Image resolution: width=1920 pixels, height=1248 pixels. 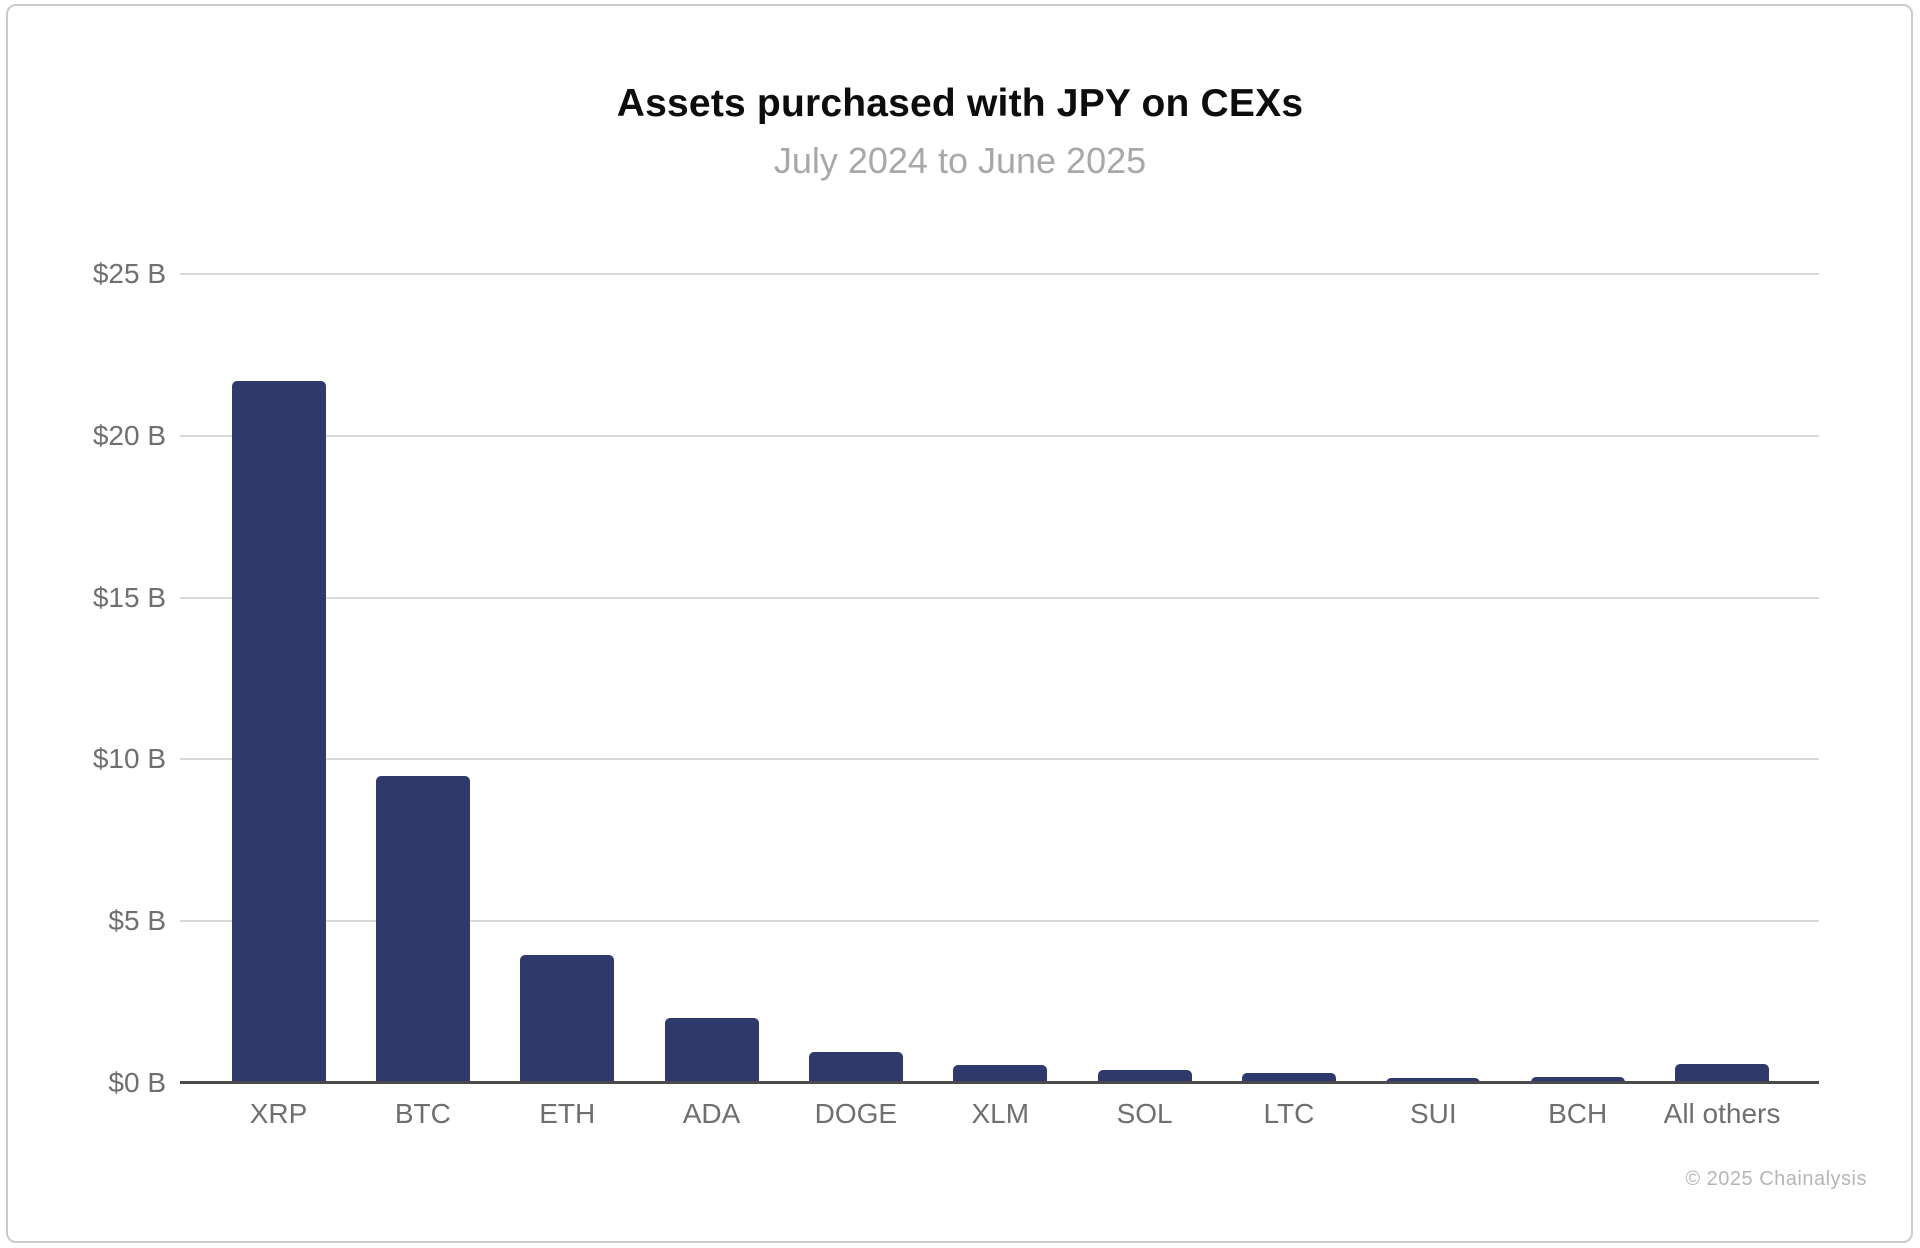 I want to click on y-tick-label-15b: $15 B, so click(x=129, y=597).